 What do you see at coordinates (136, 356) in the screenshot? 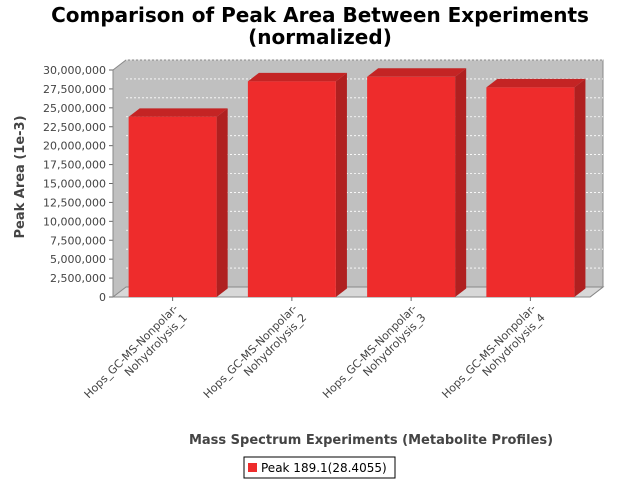
I see `x-tick-label: Hops_GC-MS-Nonpolar-Nohydrolysis_1` at bounding box center [136, 356].